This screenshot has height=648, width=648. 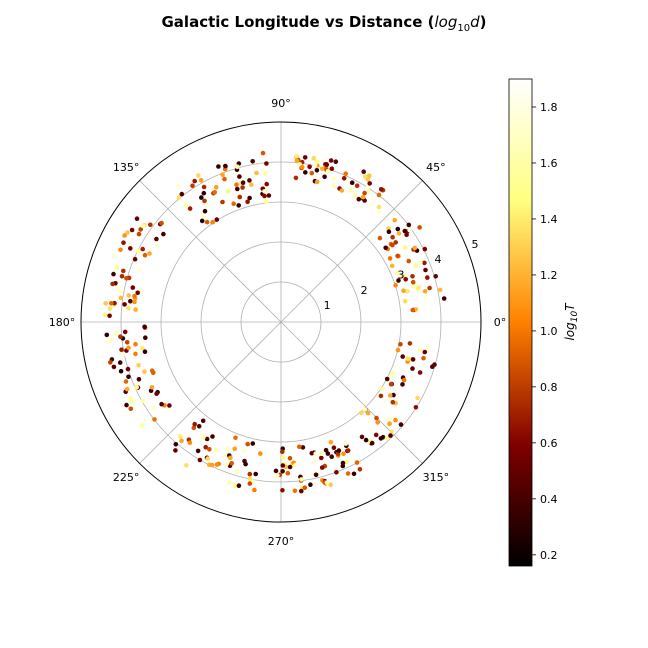 I want to click on angular-tick-label: 90°, so click(x=281, y=103).